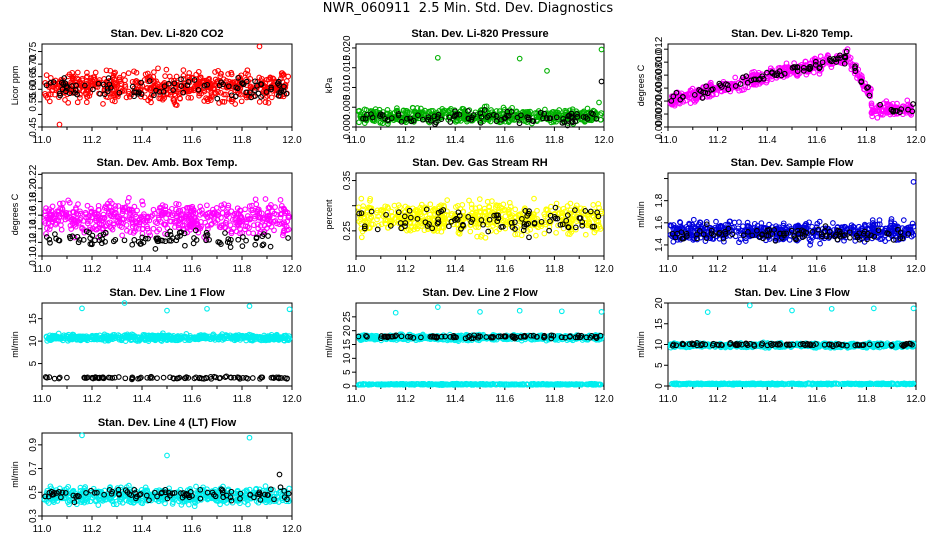  Describe the element at coordinates (504, 269) in the screenshot. I see `x-tick-label: 11.6` at that location.